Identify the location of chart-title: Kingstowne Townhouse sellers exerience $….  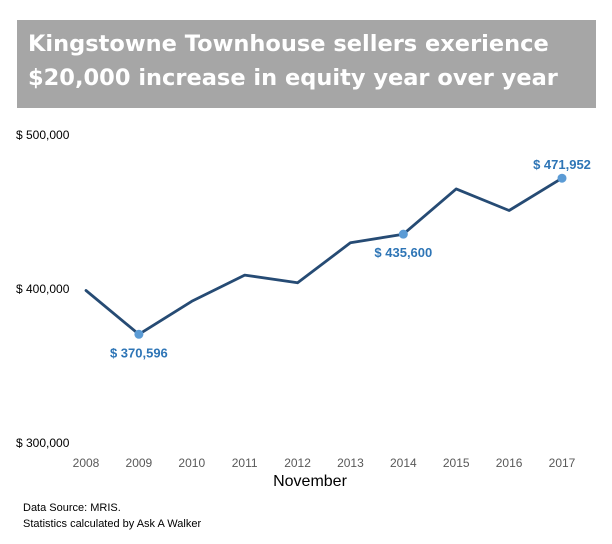
(293, 61).